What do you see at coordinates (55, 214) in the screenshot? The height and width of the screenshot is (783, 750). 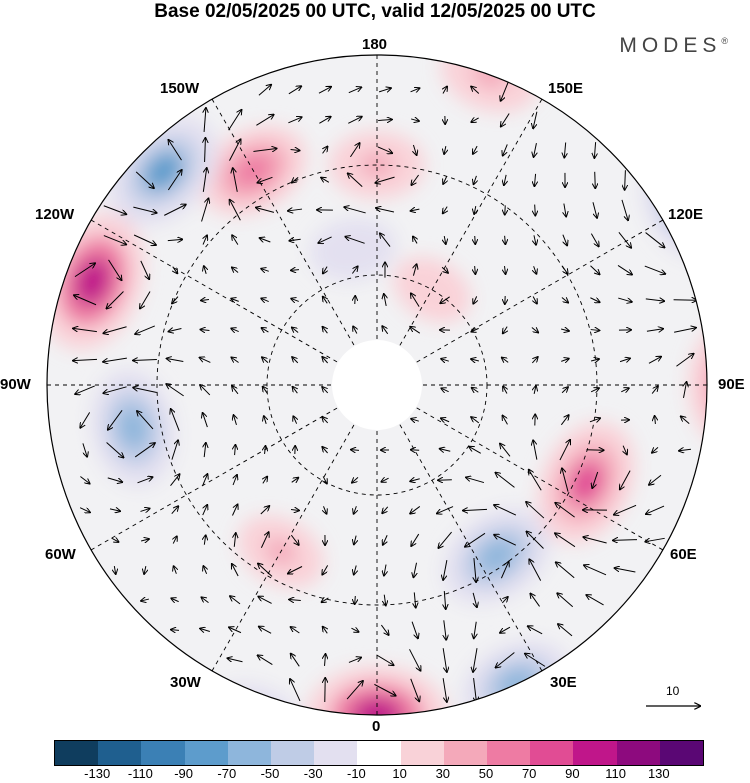 I see `label-lon-120w: 120W` at bounding box center [55, 214].